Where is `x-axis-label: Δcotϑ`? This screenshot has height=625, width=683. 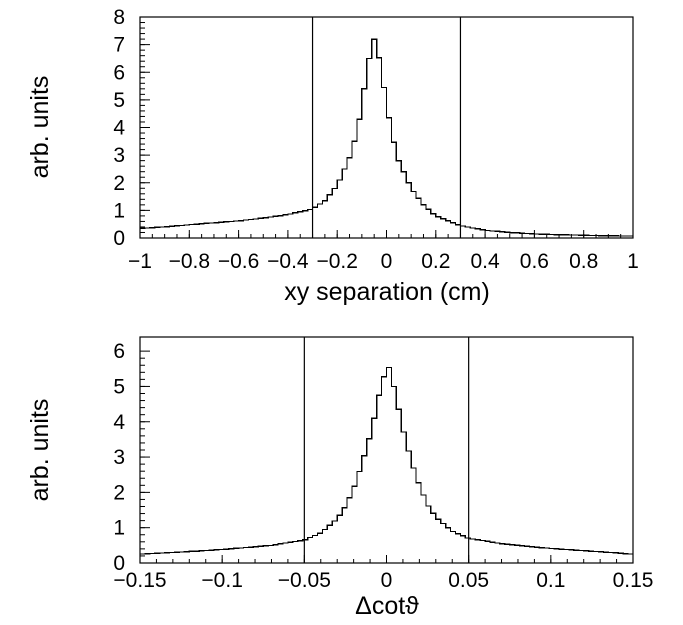 x-axis-label: Δcotϑ is located at coordinates (387, 606).